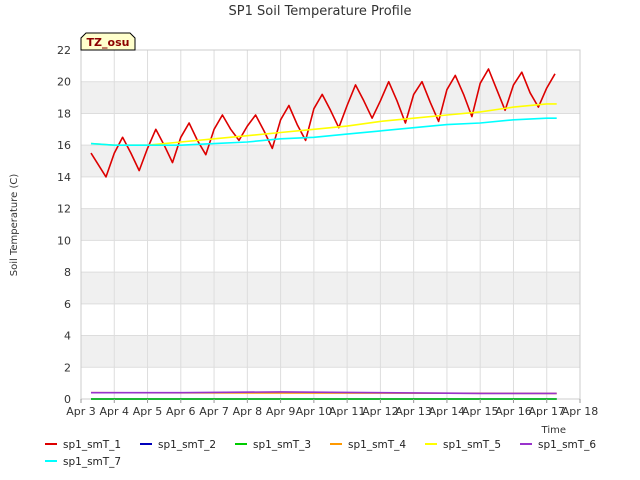 The image size is (640, 480). Describe the element at coordinates (92, 445) in the screenshot. I see `legend-label: sp1_smT_1` at that location.